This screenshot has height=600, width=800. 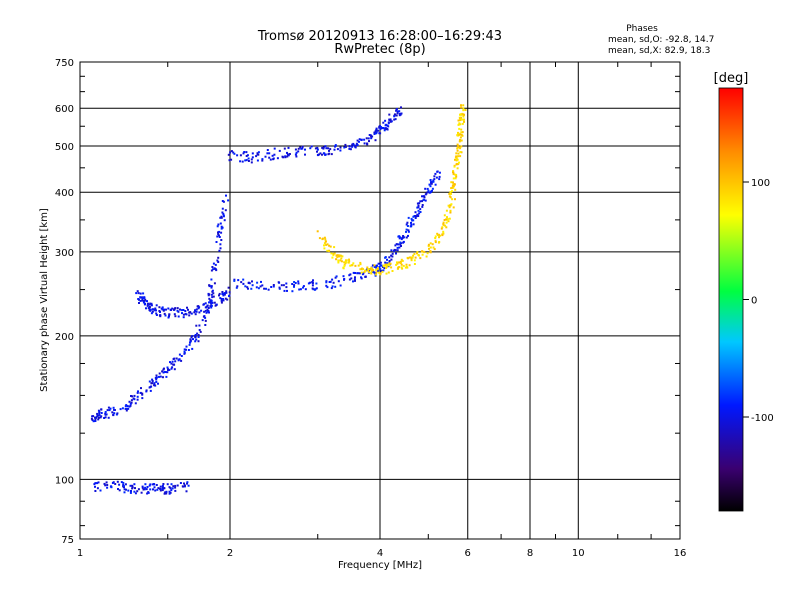 What do you see at coordinates (64, 193) in the screenshot?
I see `y-tick-label: 400` at bounding box center [64, 193].